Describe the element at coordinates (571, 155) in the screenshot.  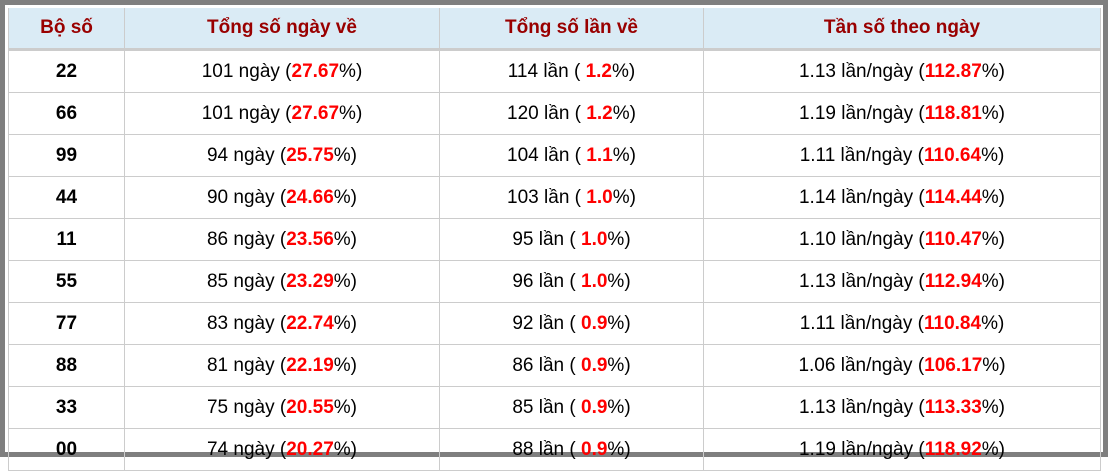
I see `lan-cell: 104 lần ( 1.1%)` at that location.